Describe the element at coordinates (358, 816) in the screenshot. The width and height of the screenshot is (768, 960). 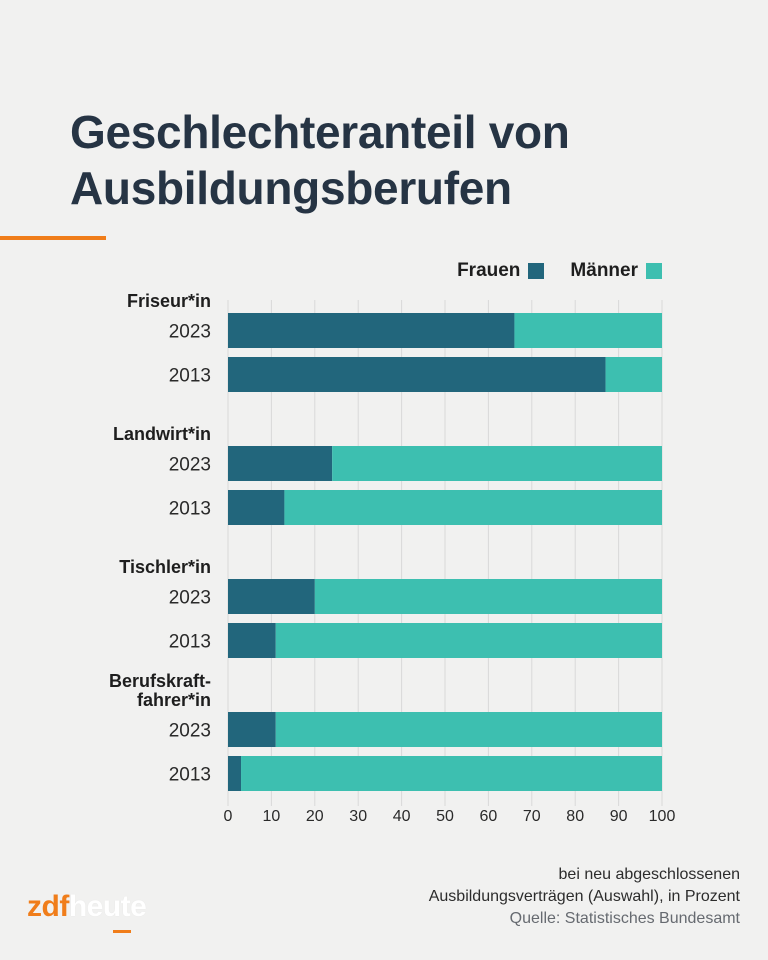
I see `x-tick-label: 30` at that location.